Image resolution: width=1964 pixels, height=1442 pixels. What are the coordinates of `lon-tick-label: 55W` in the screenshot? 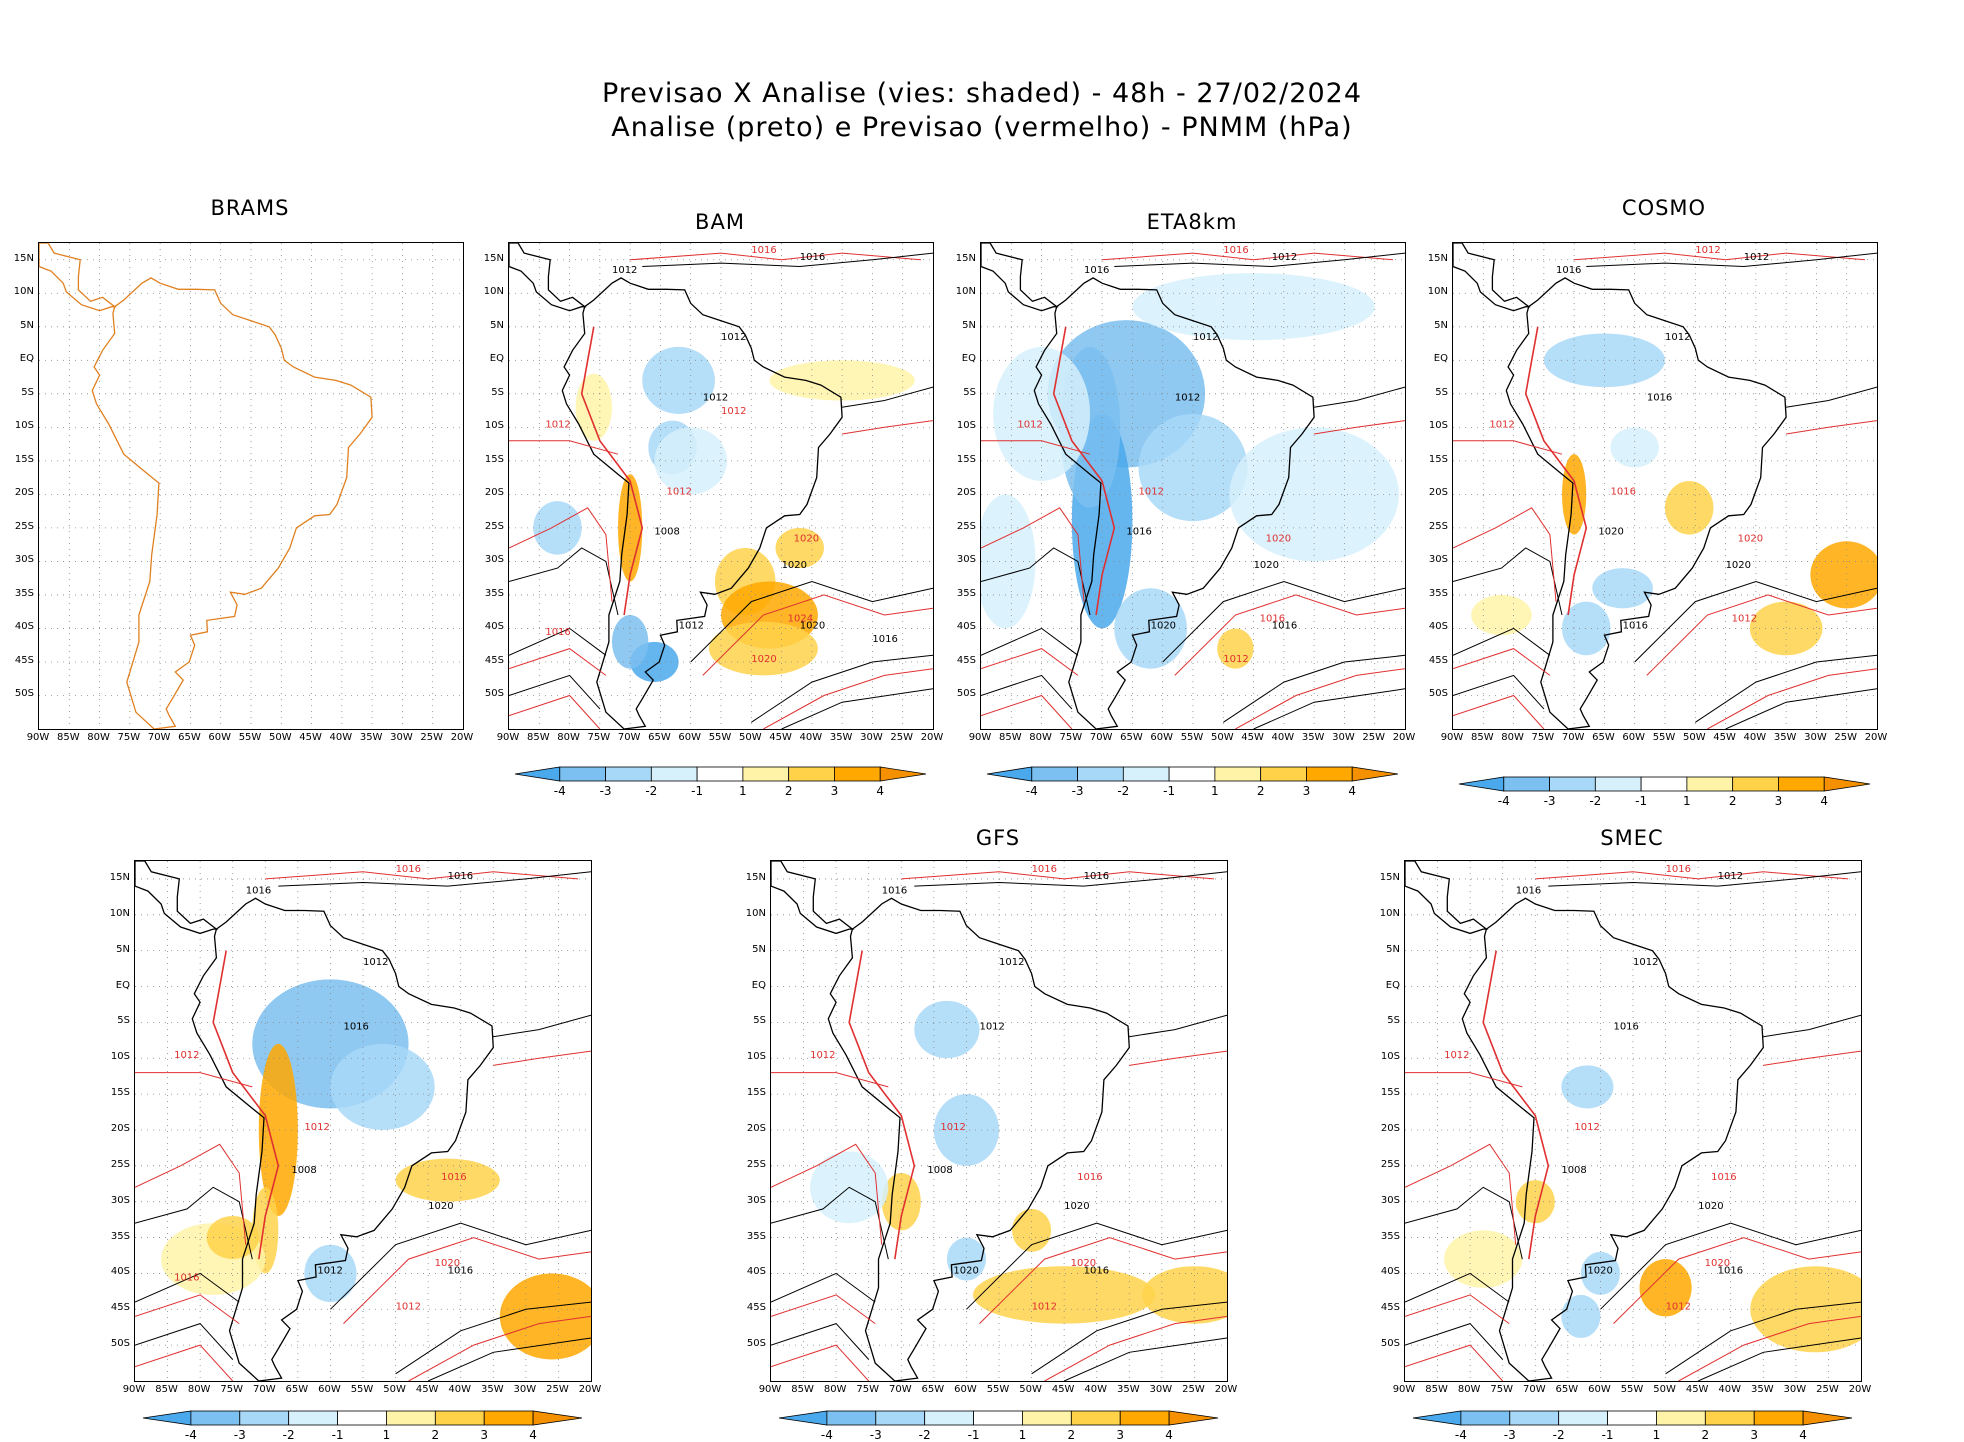 It's located at (998, 1389).